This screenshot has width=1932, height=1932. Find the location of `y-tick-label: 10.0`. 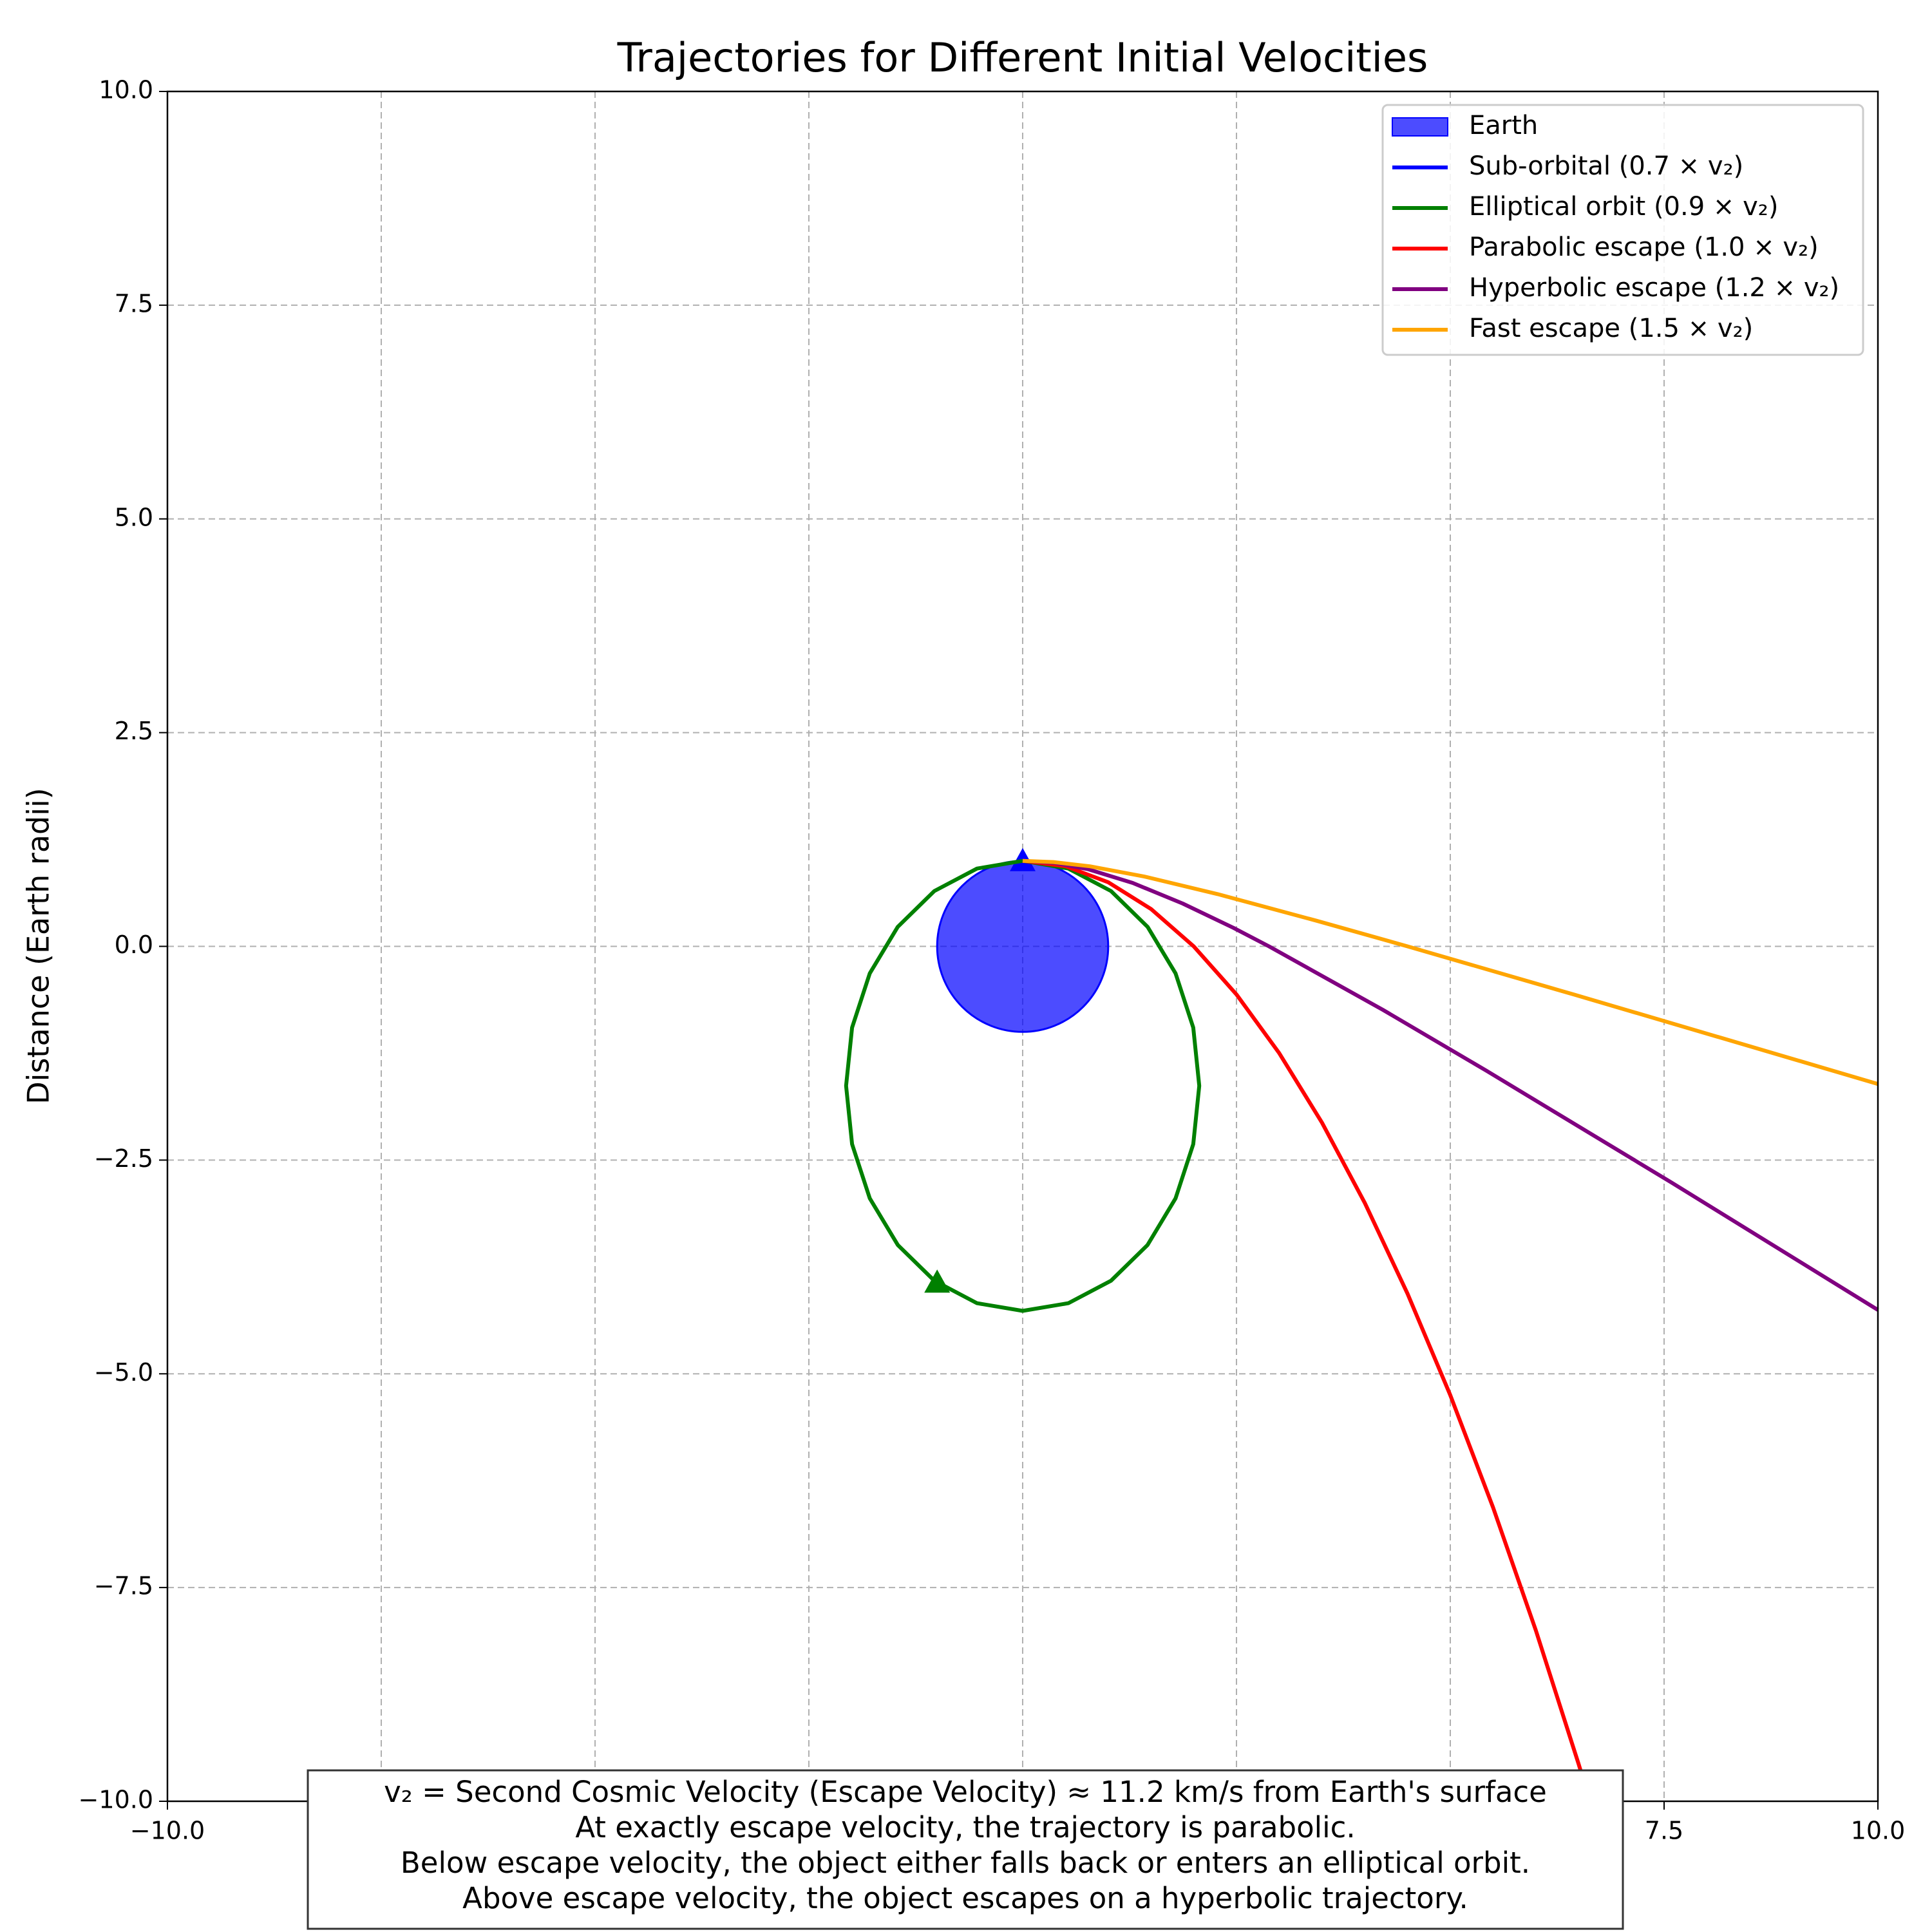

y-tick-label: 10.0 is located at coordinates (126, 90).